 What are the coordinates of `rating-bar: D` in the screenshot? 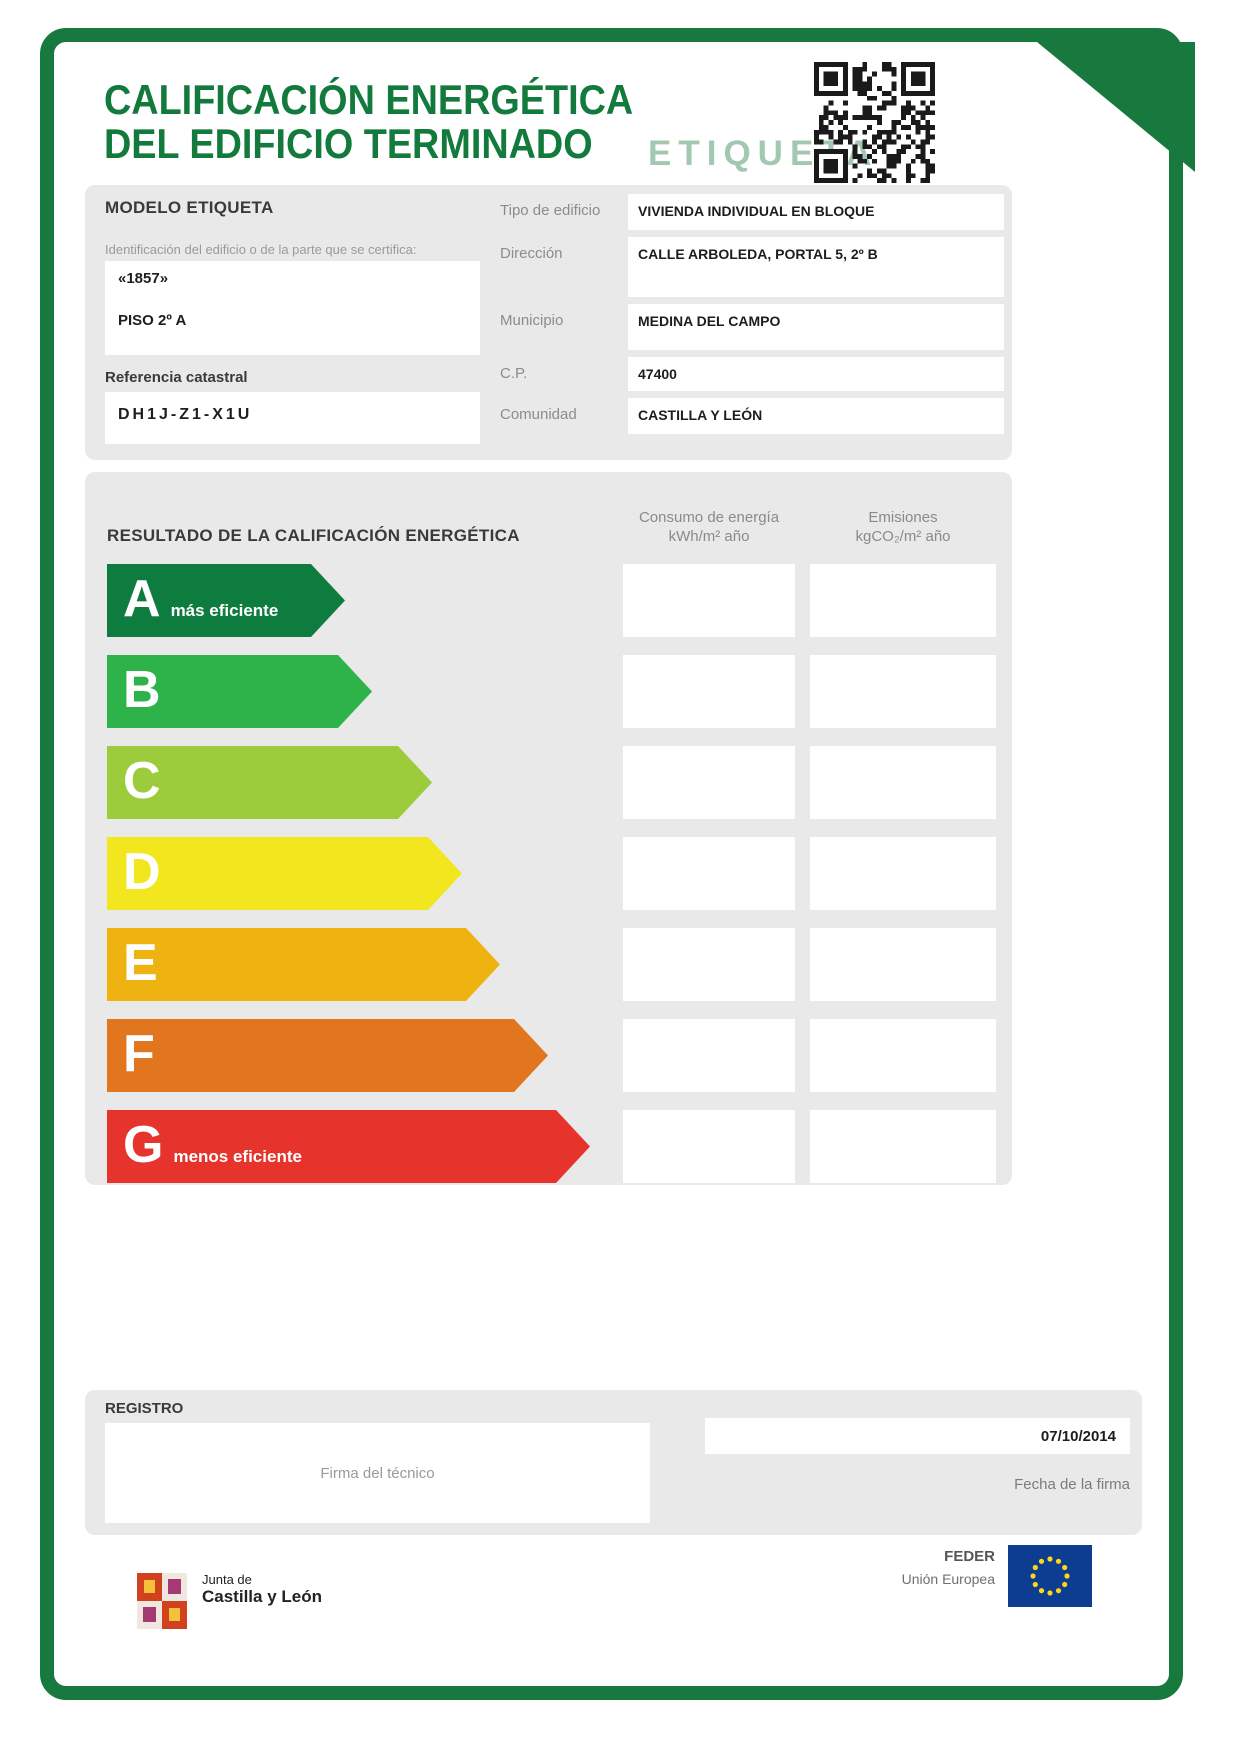 It's located at (284, 873).